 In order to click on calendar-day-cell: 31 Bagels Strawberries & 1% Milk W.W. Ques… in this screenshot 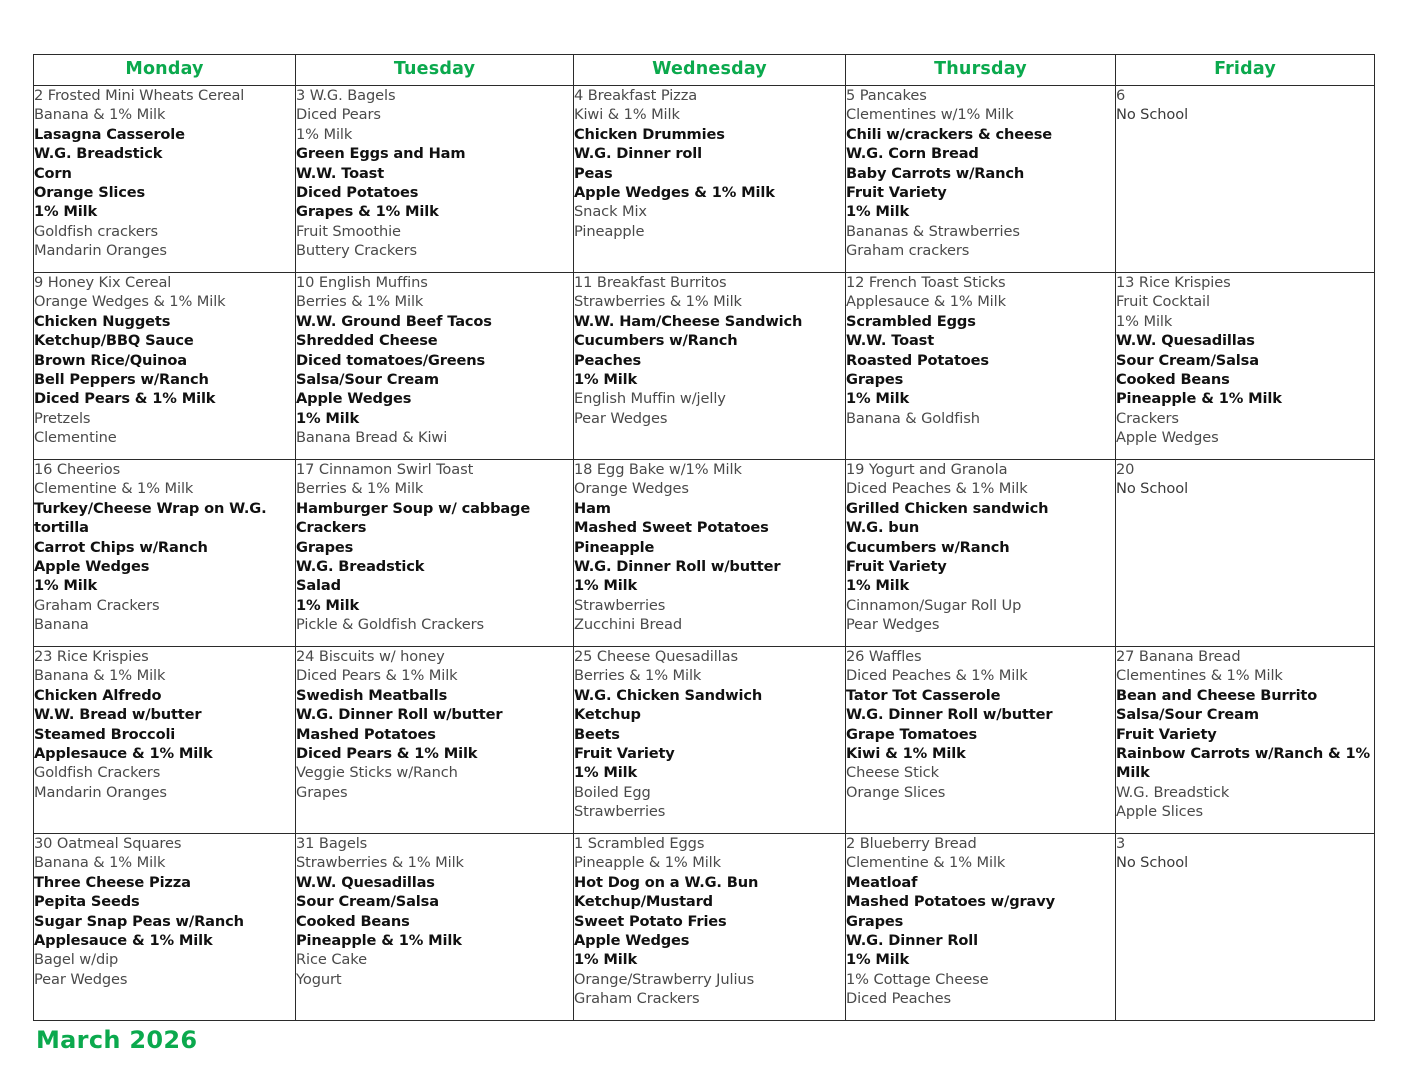, I will do `click(434, 927)`.